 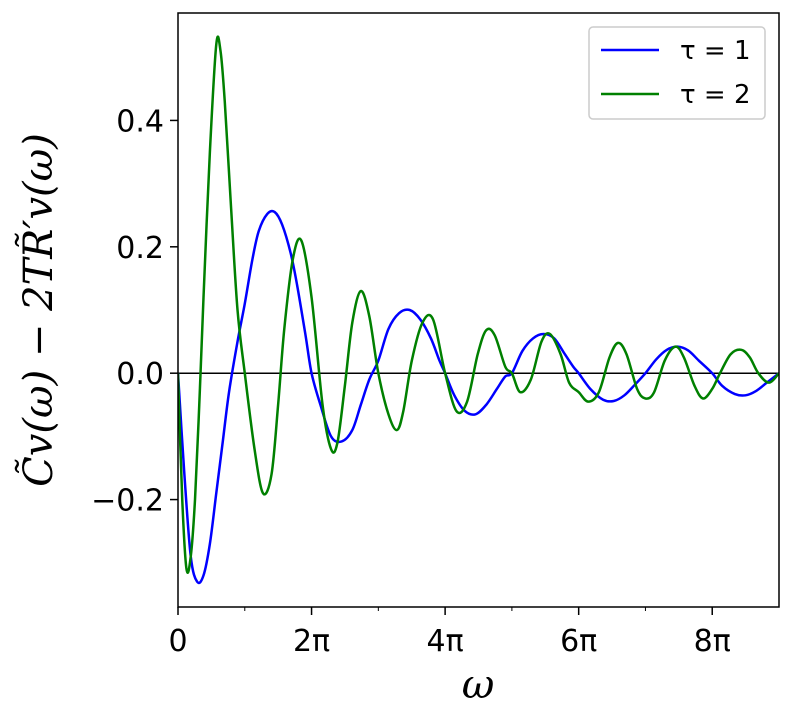 I want to click on x-tick-label: 4π, so click(x=445, y=641).